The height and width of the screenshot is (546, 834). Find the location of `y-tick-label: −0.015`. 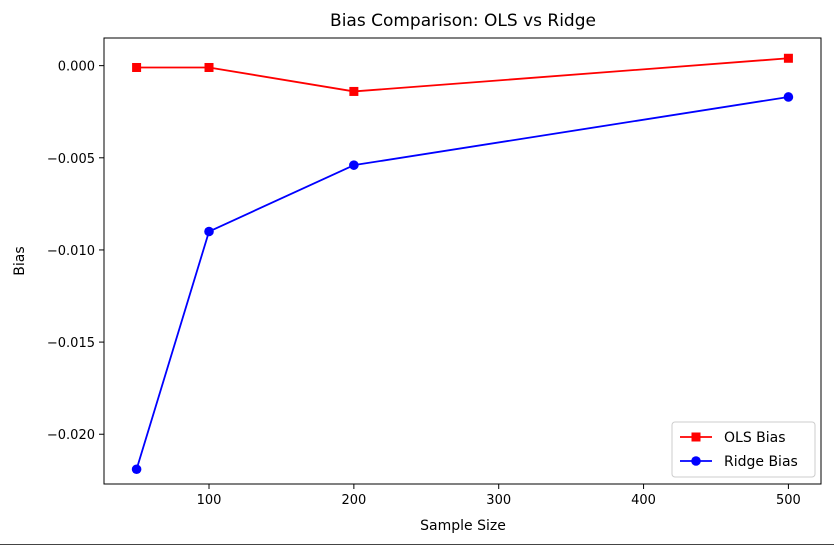

y-tick-label: −0.015 is located at coordinates (71, 343).